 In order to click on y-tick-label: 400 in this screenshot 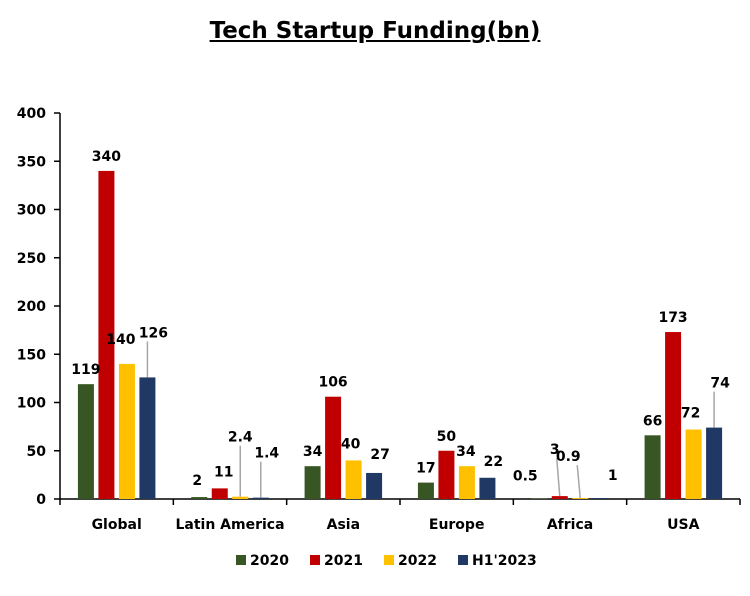, I will do `click(31, 114)`.